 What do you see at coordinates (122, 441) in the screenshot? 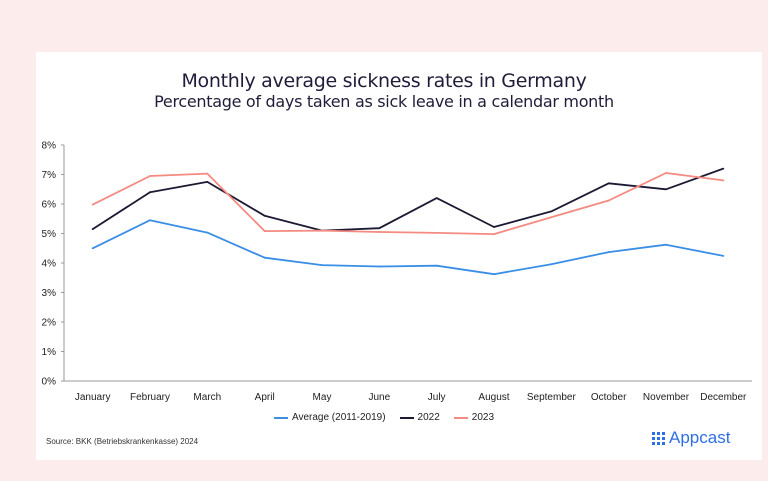
I see `source-note: Source: BKK (Betriebskrankenkasse) 2024` at bounding box center [122, 441].